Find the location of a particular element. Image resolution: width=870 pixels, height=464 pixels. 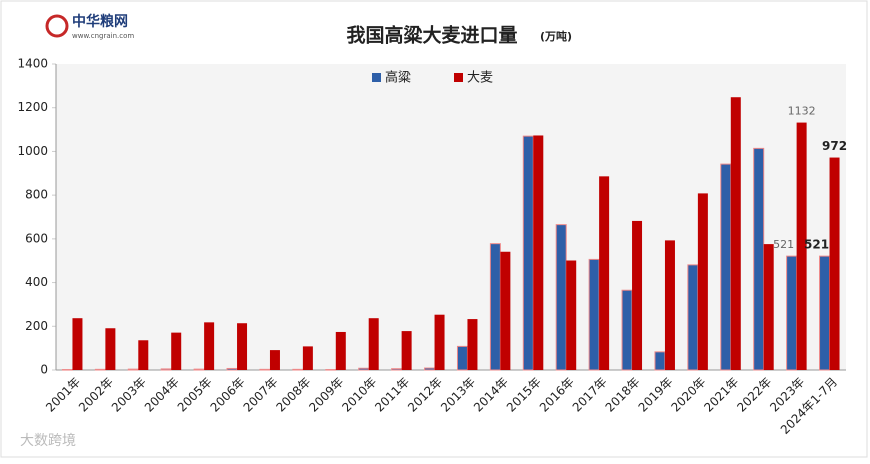

logo: 中华粮网 www.cngrain.com is located at coordinates (89, 26).